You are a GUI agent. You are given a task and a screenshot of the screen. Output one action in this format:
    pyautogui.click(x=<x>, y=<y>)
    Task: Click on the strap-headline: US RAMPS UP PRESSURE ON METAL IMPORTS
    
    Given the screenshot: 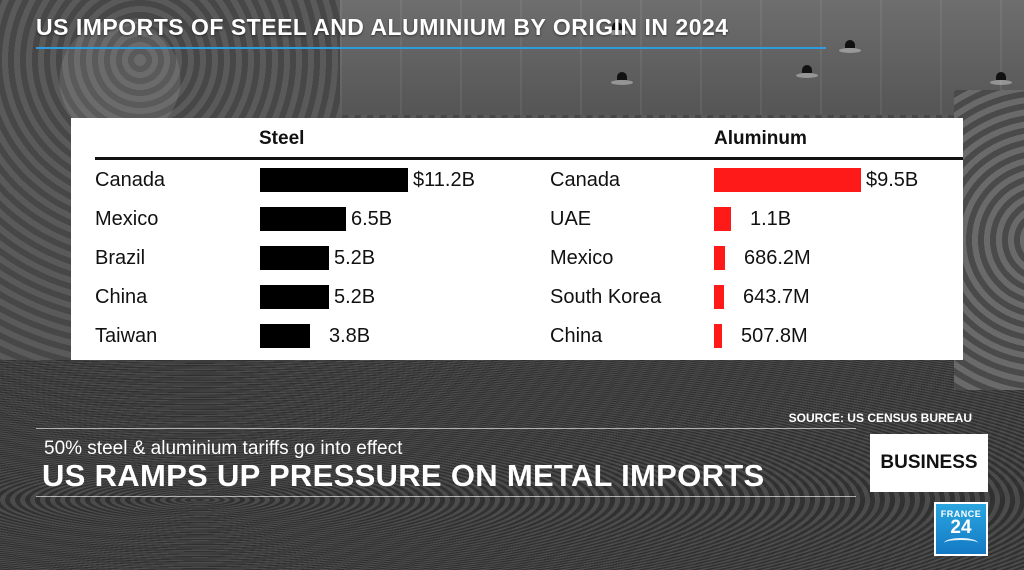 What is the action you would take?
    pyautogui.click(x=403, y=475)
    